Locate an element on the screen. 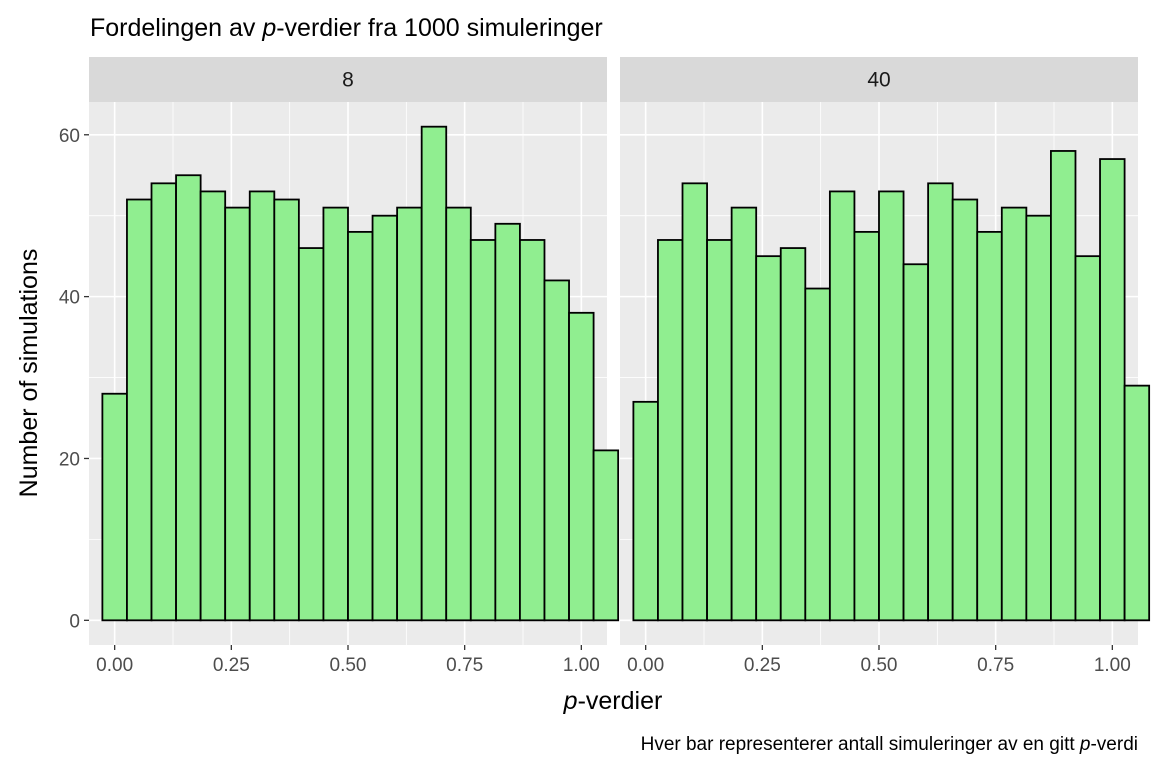  y-axis: 0 20 40 60 is located at coordinates (74, 379).